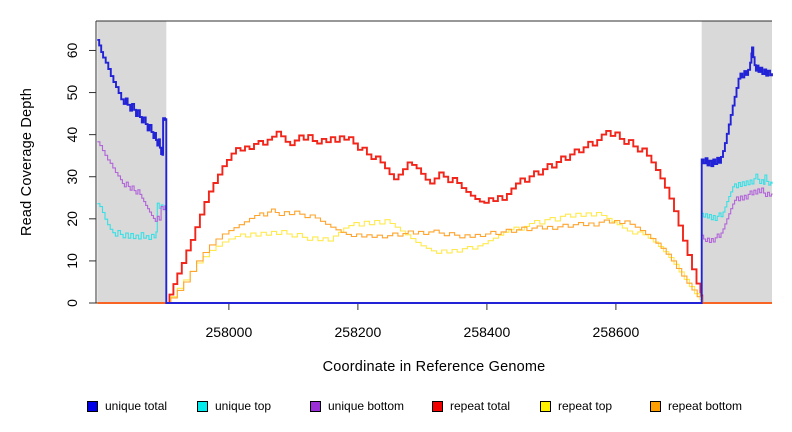 This screenshot has width=792, height=432. I want to click on y-tick-label: 60, so click(72, 50).